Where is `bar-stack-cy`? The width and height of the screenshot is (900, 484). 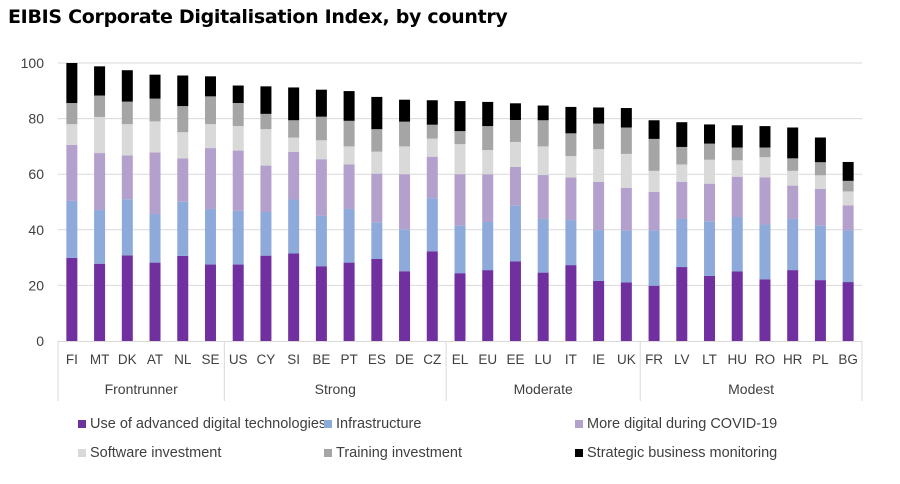 bar-stack-cy is located at coordinates (266, 213).